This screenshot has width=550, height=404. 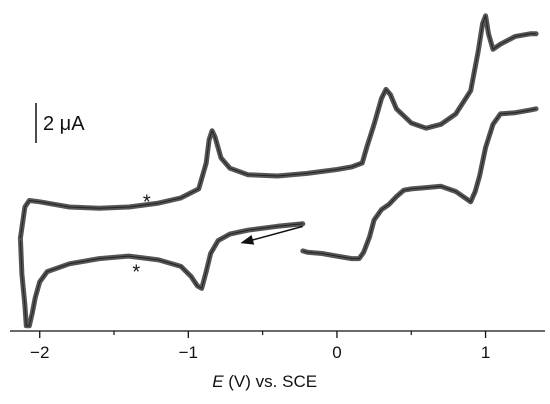 I want to click on x-tick-label: −2, so click(x=39, y=352).